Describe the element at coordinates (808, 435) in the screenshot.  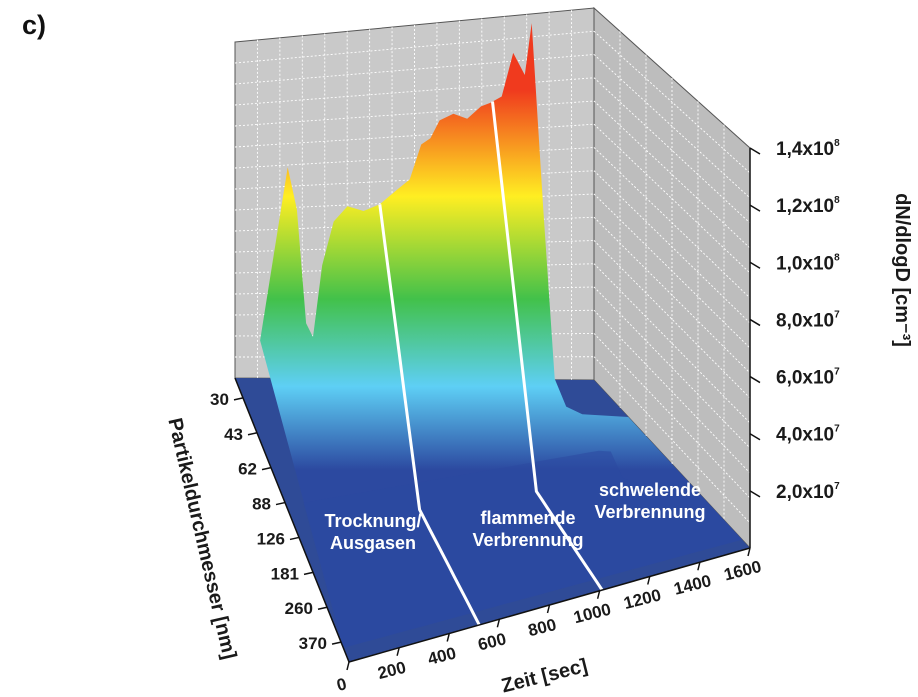
I see `z-tick-label: 4,0x107` at that location.